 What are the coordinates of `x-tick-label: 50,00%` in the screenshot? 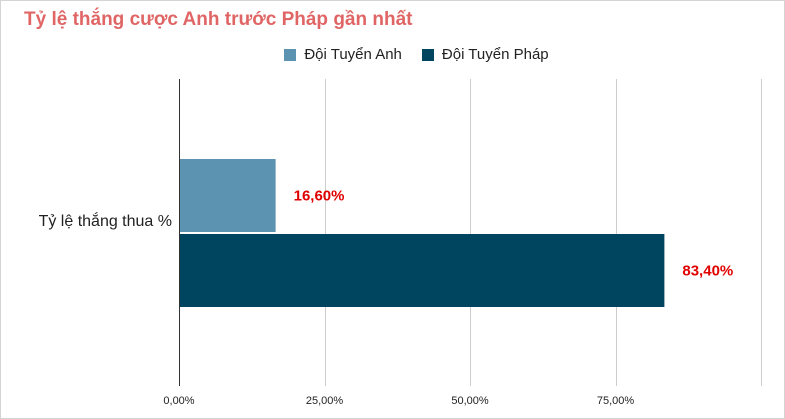 It's located at (470, 401).